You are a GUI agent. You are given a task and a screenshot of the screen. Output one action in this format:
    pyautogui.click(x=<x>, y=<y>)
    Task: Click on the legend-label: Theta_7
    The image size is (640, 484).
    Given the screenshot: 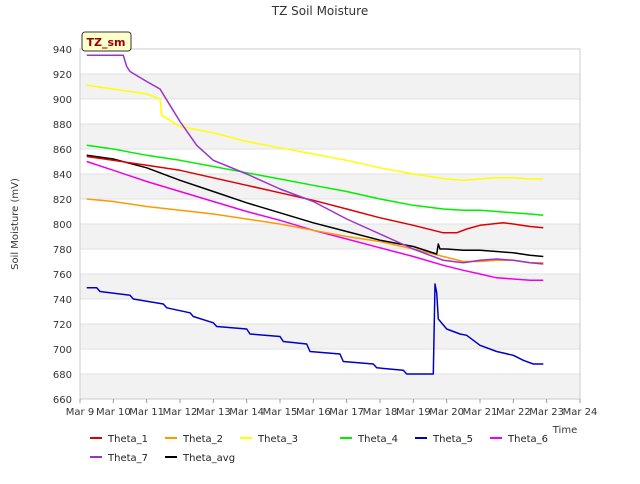 What is the action you would take?
    pyautogui.click(x=127, y=458)
    